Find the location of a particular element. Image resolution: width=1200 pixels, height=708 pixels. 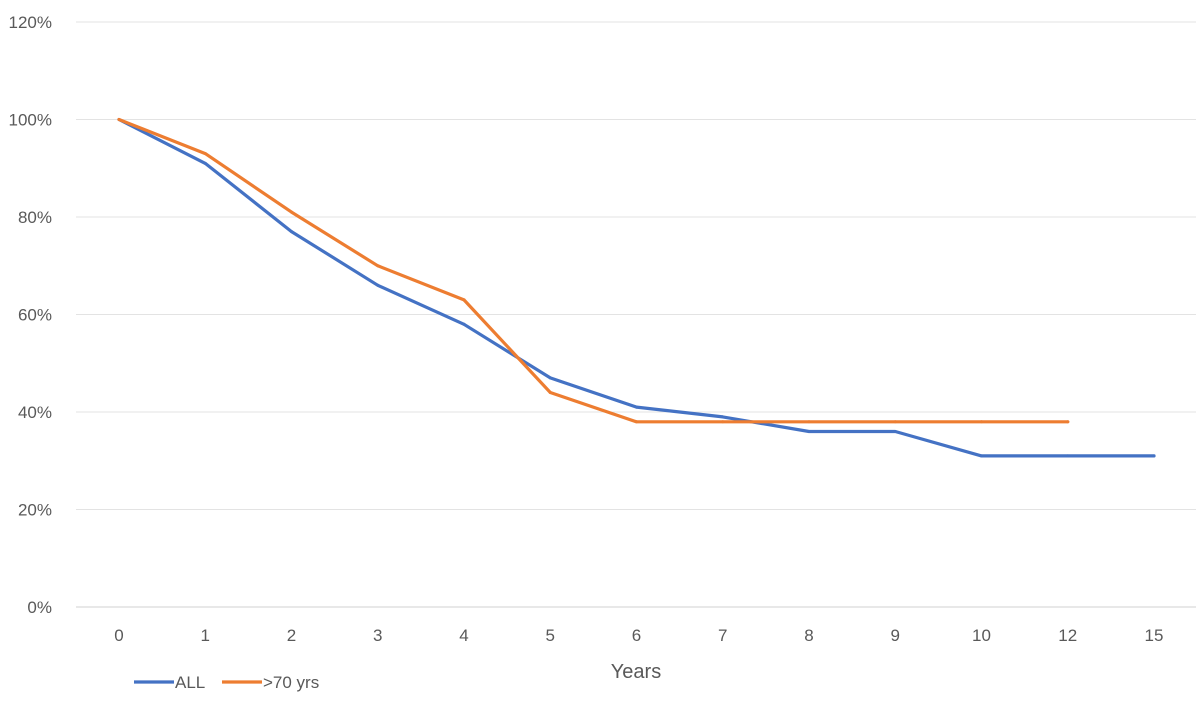

x-tick-label: 3 is located at coordinates (377, 635).